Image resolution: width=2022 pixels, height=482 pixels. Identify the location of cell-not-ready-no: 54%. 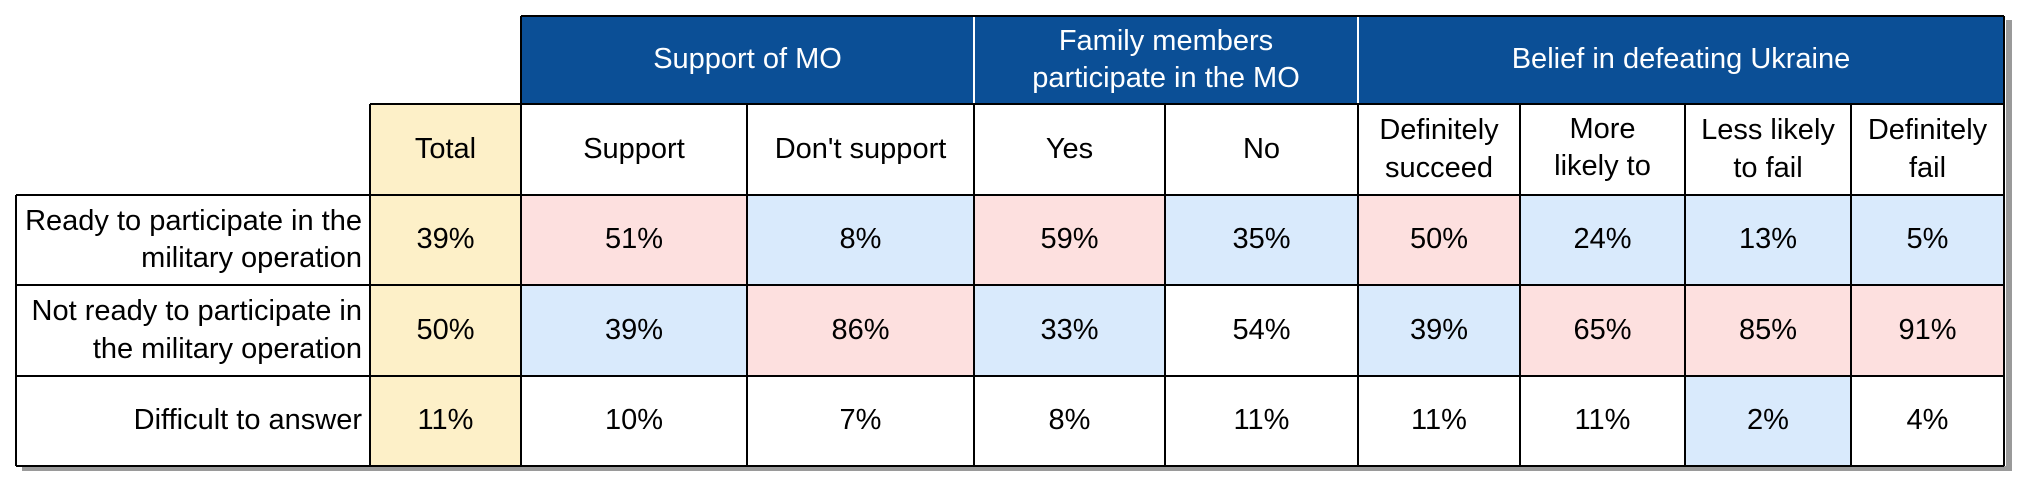
(1261, 330).